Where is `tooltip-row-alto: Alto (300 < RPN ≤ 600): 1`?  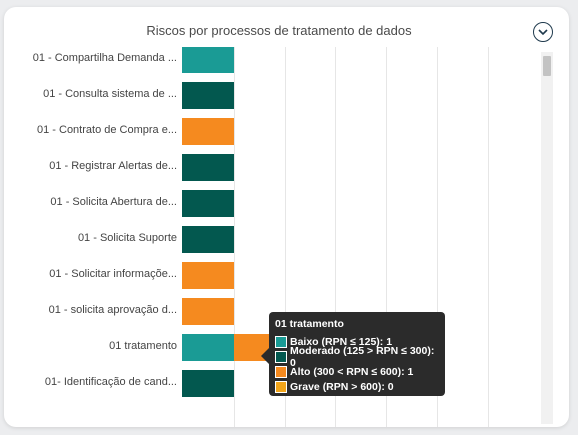
tooltip-row-alto: Alto (300 < RPN ≤ 600): 1 is located at coordinates (357, 371).